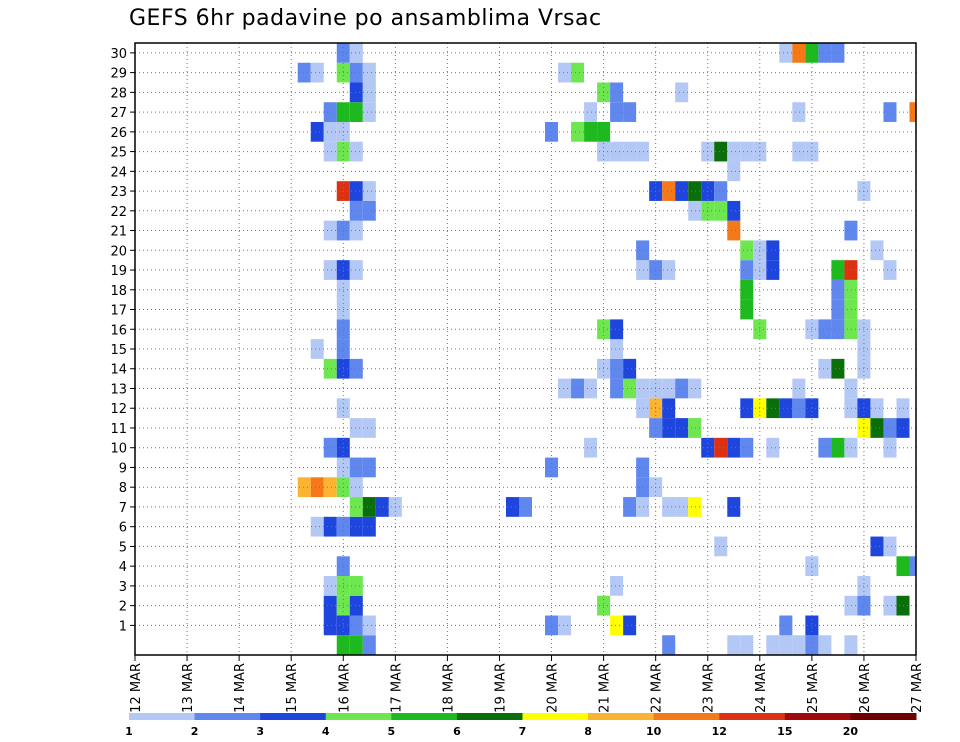  What do you see at coordinates (118, 232) in the screenshot?
I see `y-tick-label: 21` at bounding box center [118, 232].